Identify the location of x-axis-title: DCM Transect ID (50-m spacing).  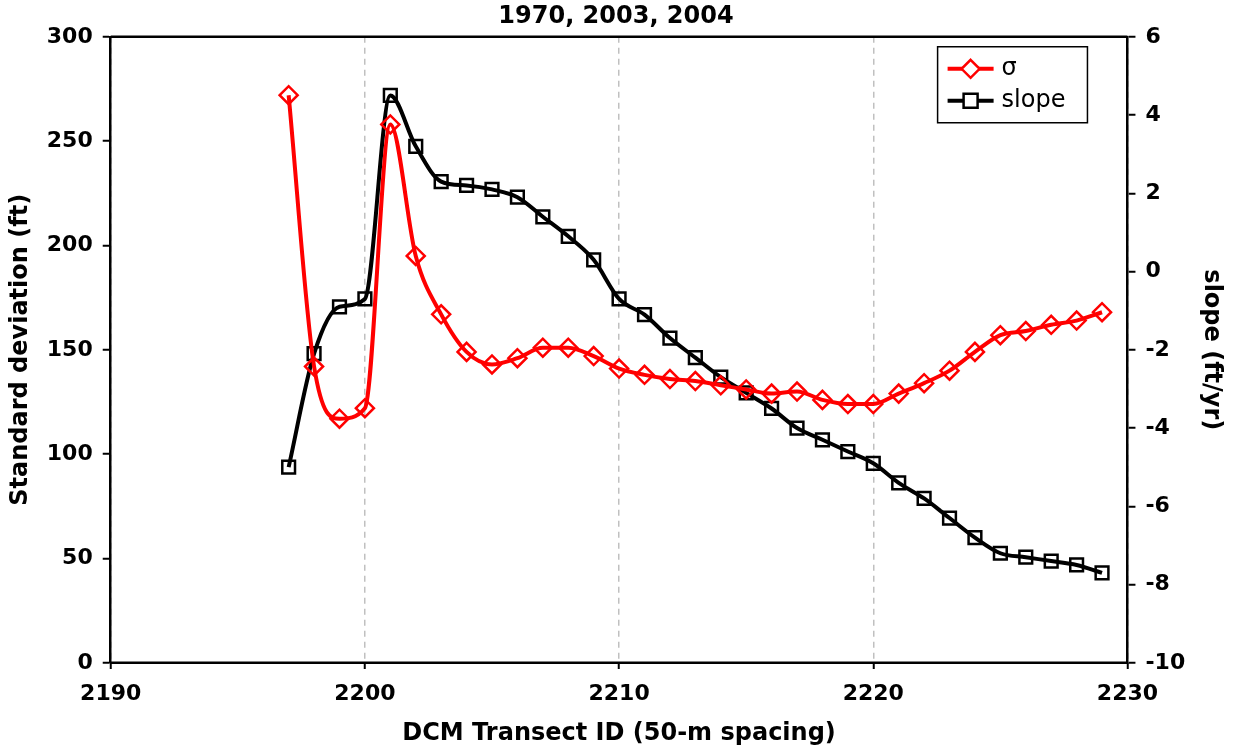
(619, 731).